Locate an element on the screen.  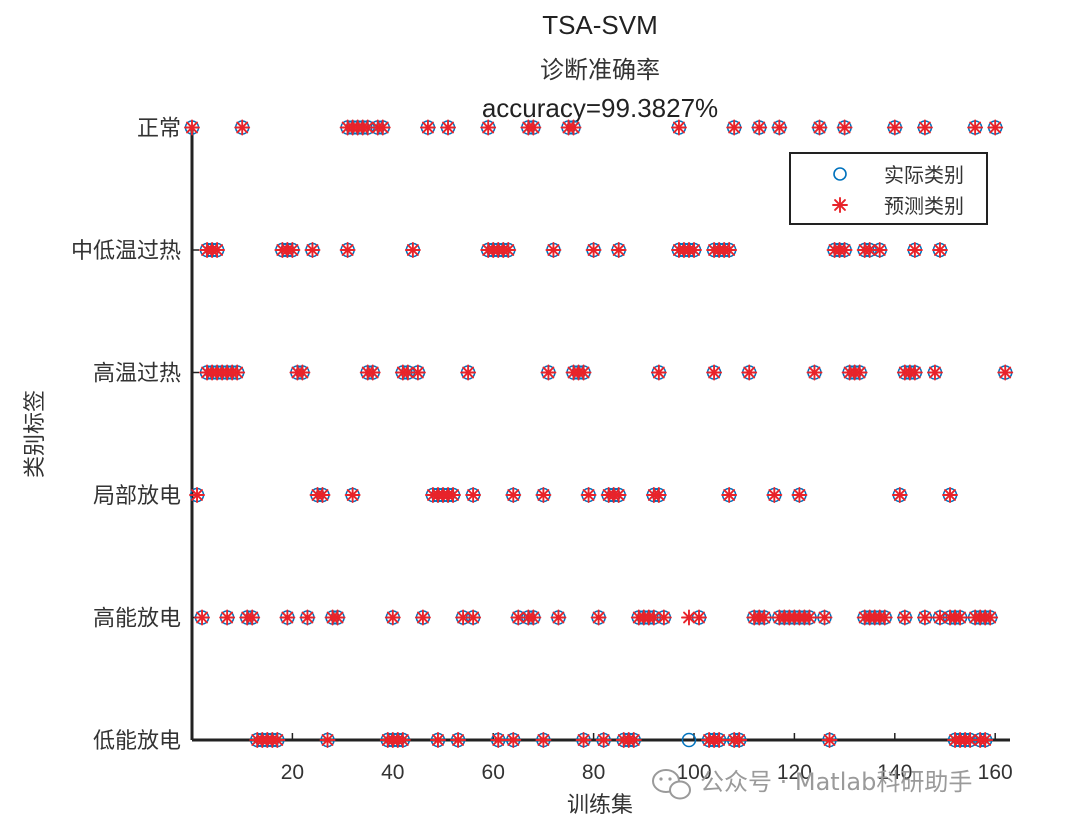
legend-asterisk-marker is located at coordinates (840, 205).